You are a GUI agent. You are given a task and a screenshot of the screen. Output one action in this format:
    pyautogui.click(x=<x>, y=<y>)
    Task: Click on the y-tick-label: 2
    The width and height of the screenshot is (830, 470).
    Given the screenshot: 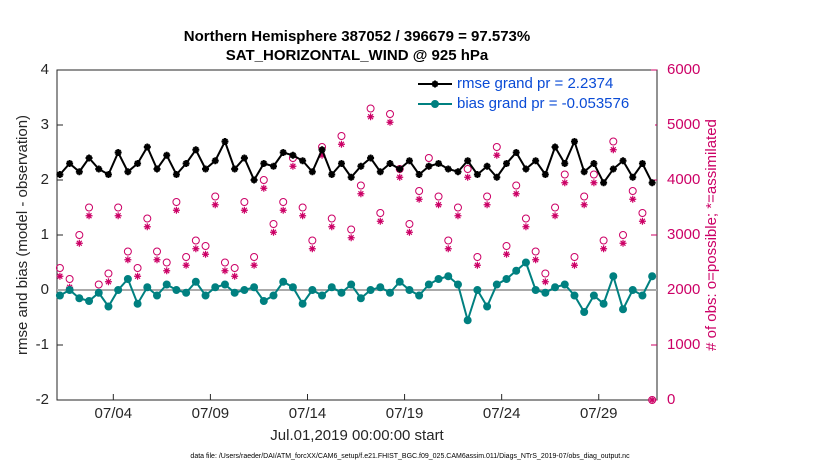 What is the action you would take?
    pyautogui.click(x=45, y=179)
    